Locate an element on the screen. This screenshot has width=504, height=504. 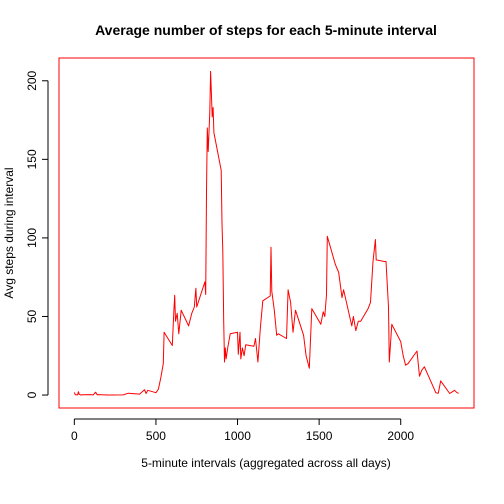
y-tick-label: 50 is located at coordinates (32, 316).